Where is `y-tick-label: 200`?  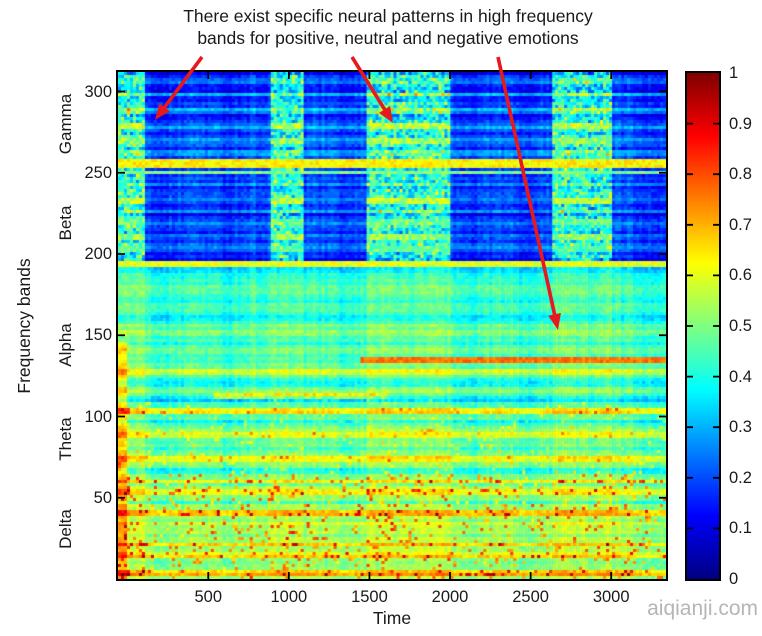 y-tick-label: 200 is located at coordinates (98, 254).